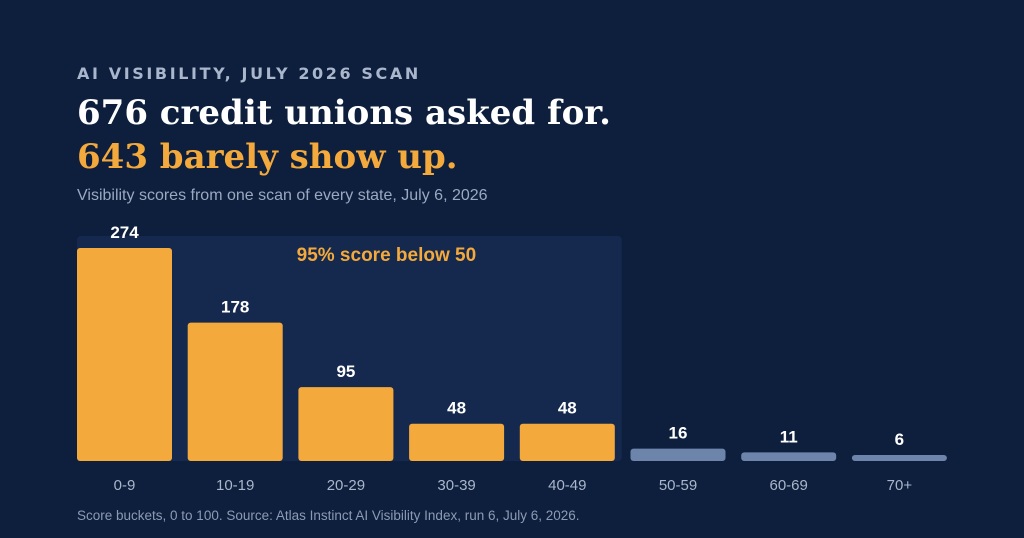 The width and height of the screenshot is (1024, 538). I want to click on value-label-20-29: 95, so click(345, 371).